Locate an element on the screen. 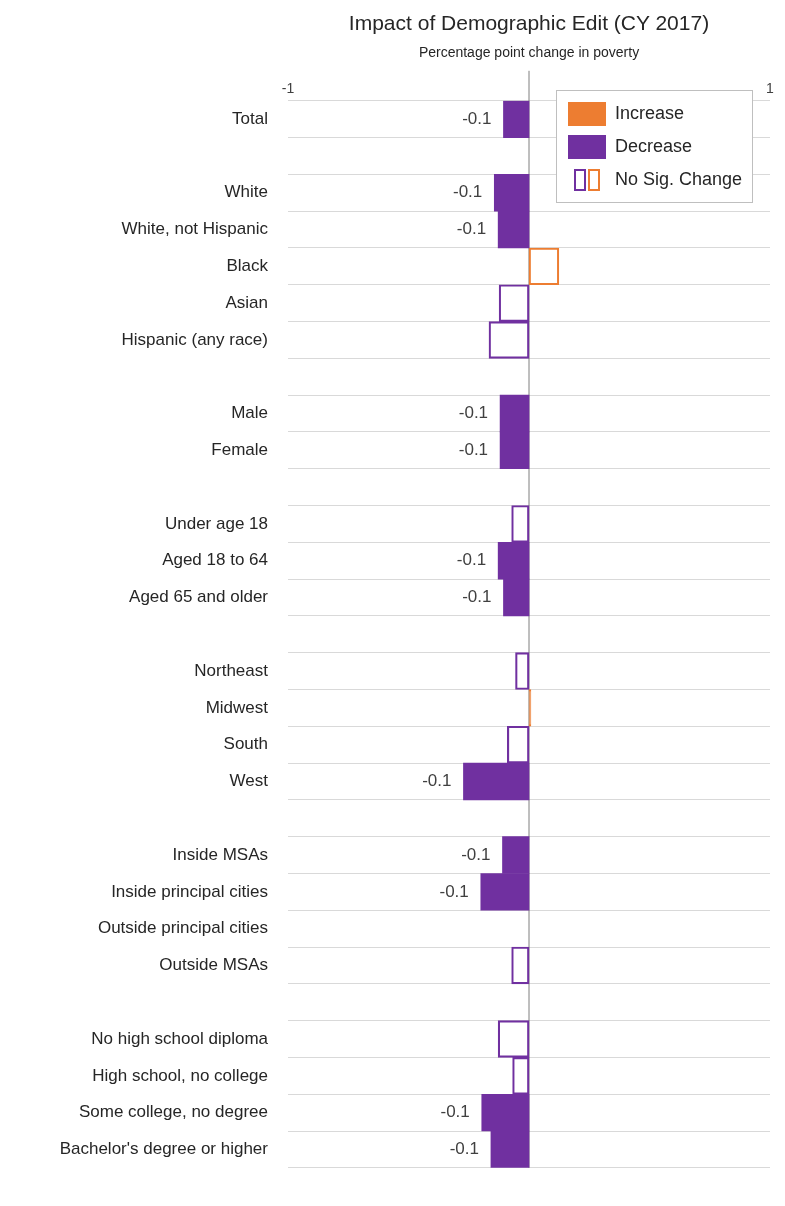  legend-label: Increase is located at coordinates (650, 113).